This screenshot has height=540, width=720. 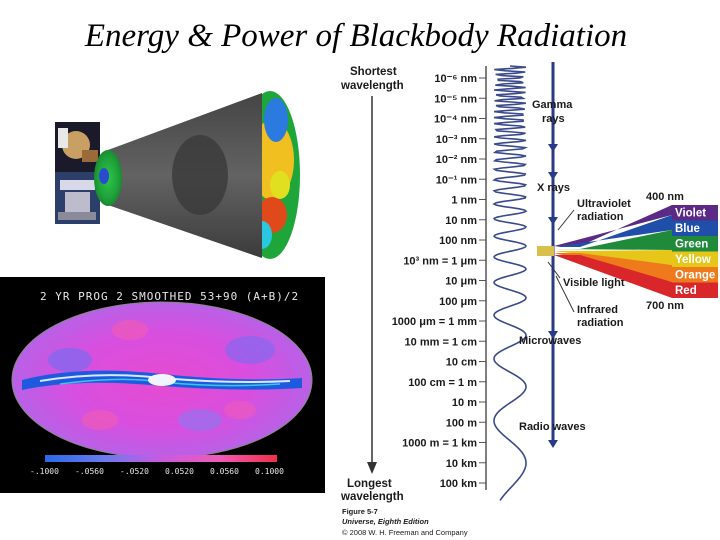 What do you see at coordinates (224, 471) in the screenshot?
I see `cmb-scale-tick: 0.0560` at bounding box center [224, 471].